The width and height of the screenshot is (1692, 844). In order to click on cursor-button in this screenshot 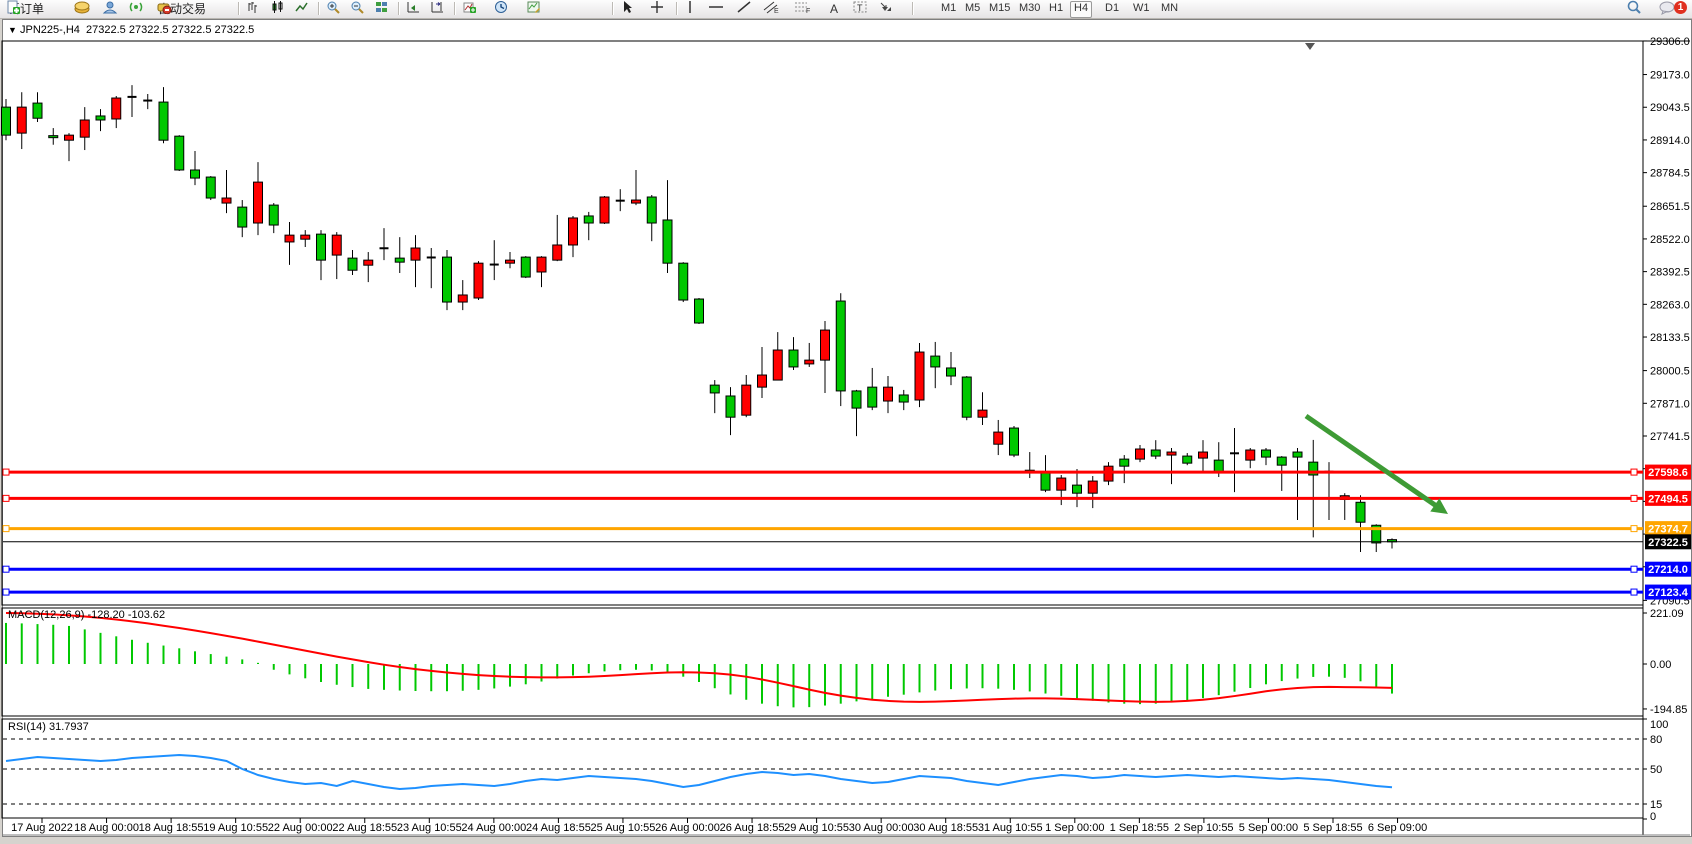, I will do `click(626, 8)`.